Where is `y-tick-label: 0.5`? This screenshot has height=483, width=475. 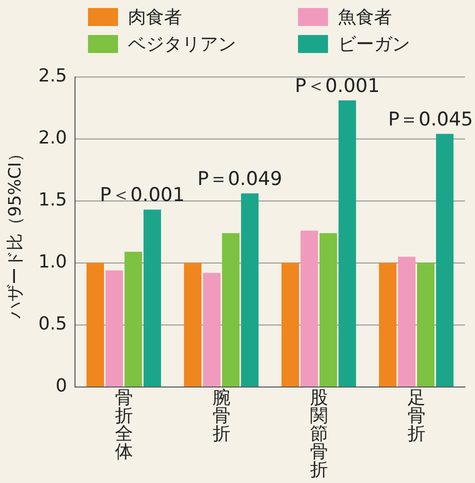
y-tick-label: 0.5 is located at coordinates (53, 324).